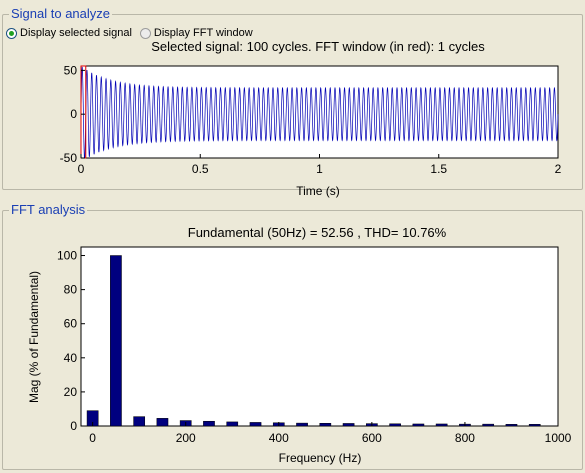 The width and height of the screenshot is (585, 473). I want to click on fft-x-axis-label: Frequency (Hz), so click(320, 458).